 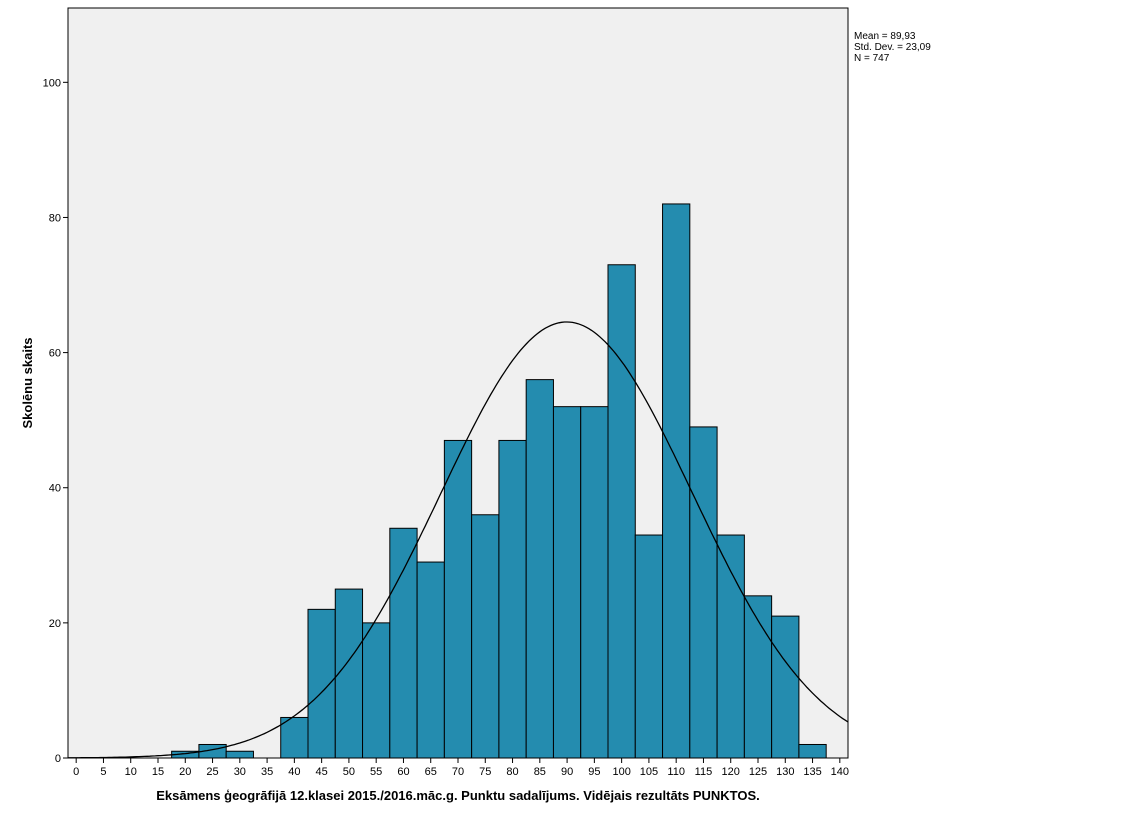 I want to click on x-tick-label: 30, so click(x=240, y=772).